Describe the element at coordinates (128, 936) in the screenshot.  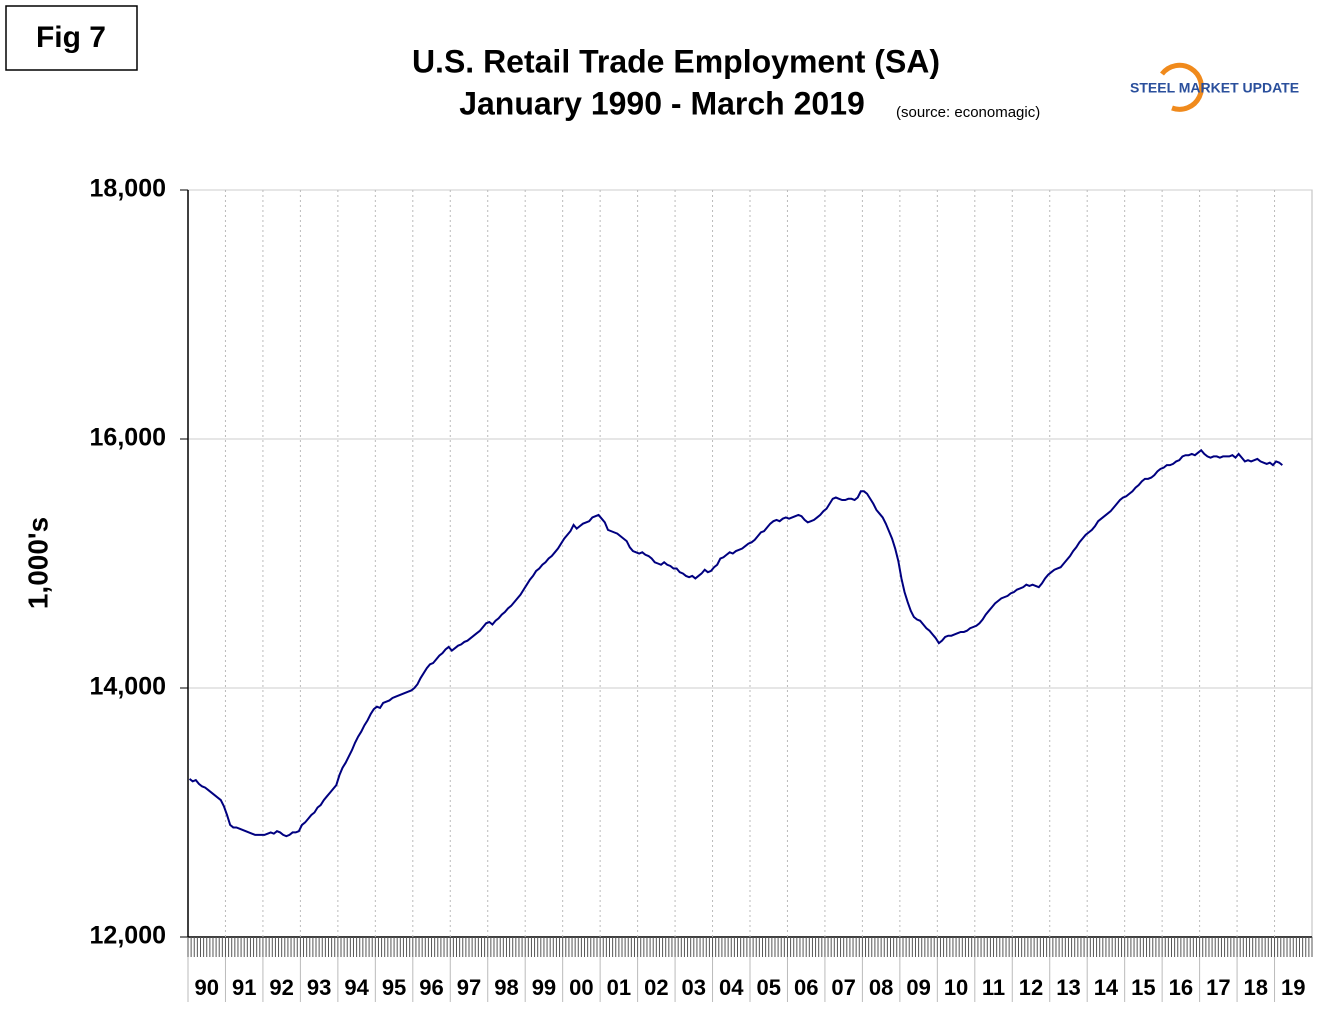
I see `y-tick-label: 12,000` at that location.